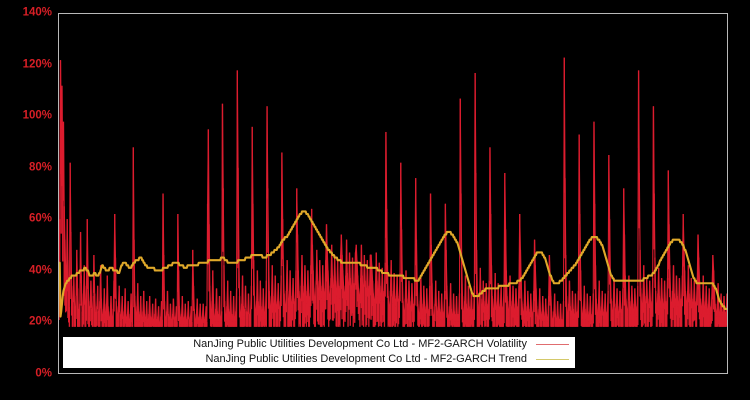  I want to click on y-tick-label: 120%, so click(37, 63).